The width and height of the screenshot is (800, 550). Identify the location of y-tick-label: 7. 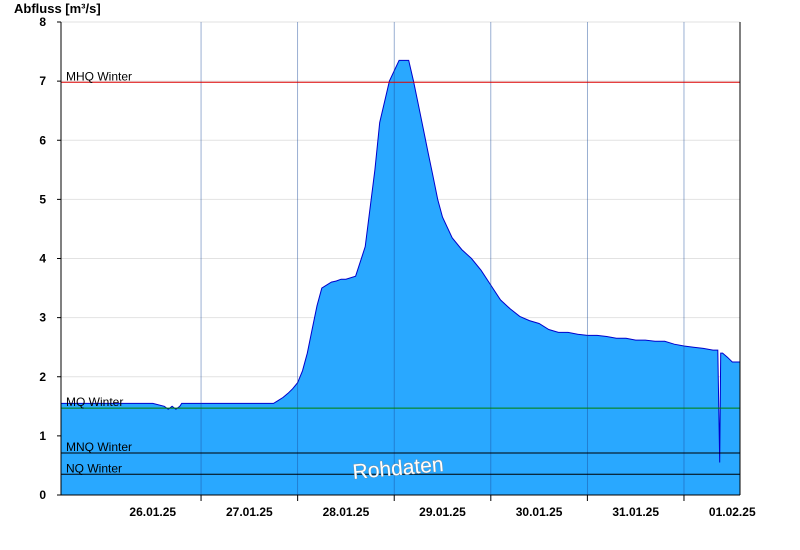
(42, 81).